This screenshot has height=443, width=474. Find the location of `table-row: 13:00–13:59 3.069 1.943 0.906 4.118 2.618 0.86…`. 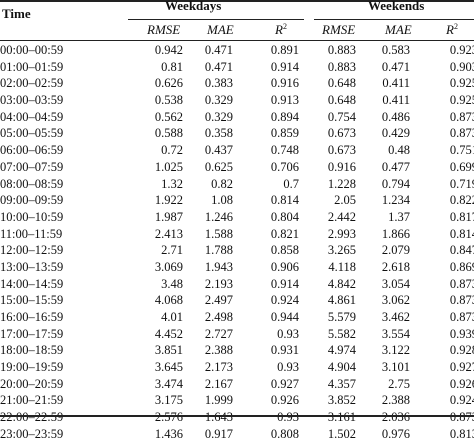

table-row: 13:00–13:59 3.069 1.943 0.906 4.118 2.618 0.86… is located at coordinates (237, 267).